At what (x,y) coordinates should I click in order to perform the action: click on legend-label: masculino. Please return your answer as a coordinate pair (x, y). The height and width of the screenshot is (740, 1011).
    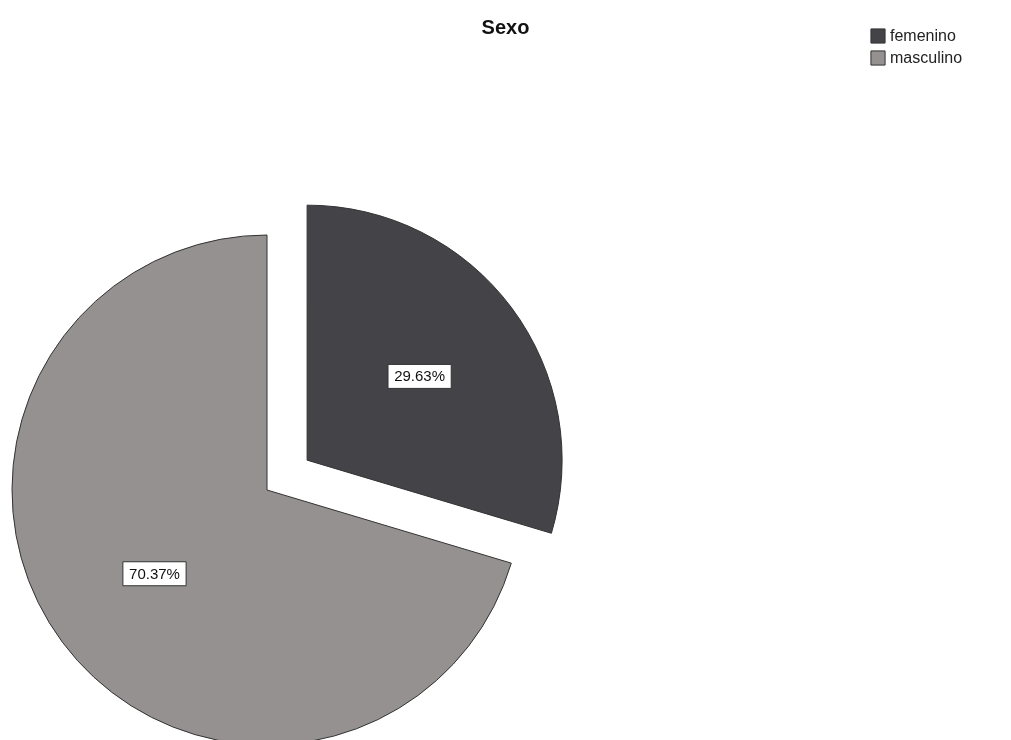
    Looking at the image, I should click on (926, 57).